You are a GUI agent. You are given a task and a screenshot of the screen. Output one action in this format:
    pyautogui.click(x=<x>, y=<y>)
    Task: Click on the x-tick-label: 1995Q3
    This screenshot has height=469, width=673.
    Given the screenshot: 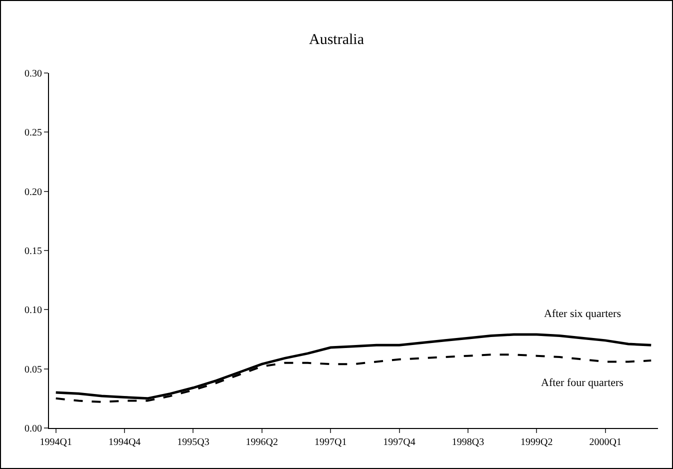 What is the action you would take?
    pyautogui.click(x=193, y=442)
    